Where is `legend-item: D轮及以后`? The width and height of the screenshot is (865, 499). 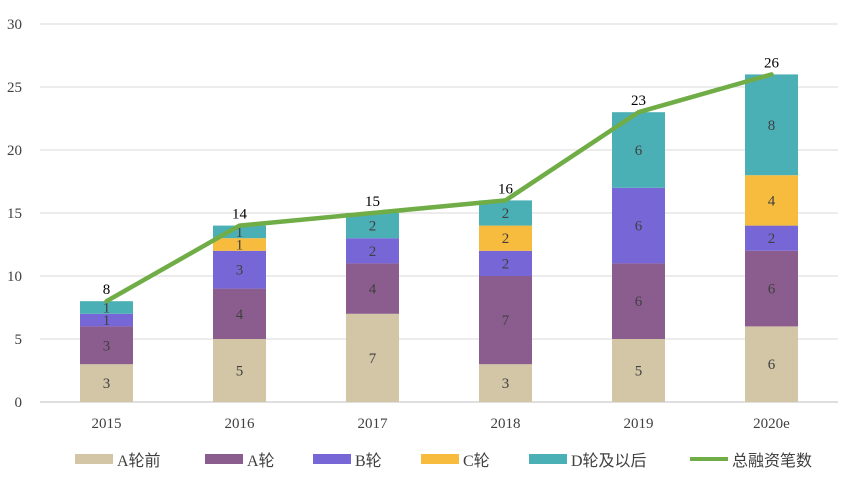 legend-item: D轮及以后 is located at coordinates (588, 459).